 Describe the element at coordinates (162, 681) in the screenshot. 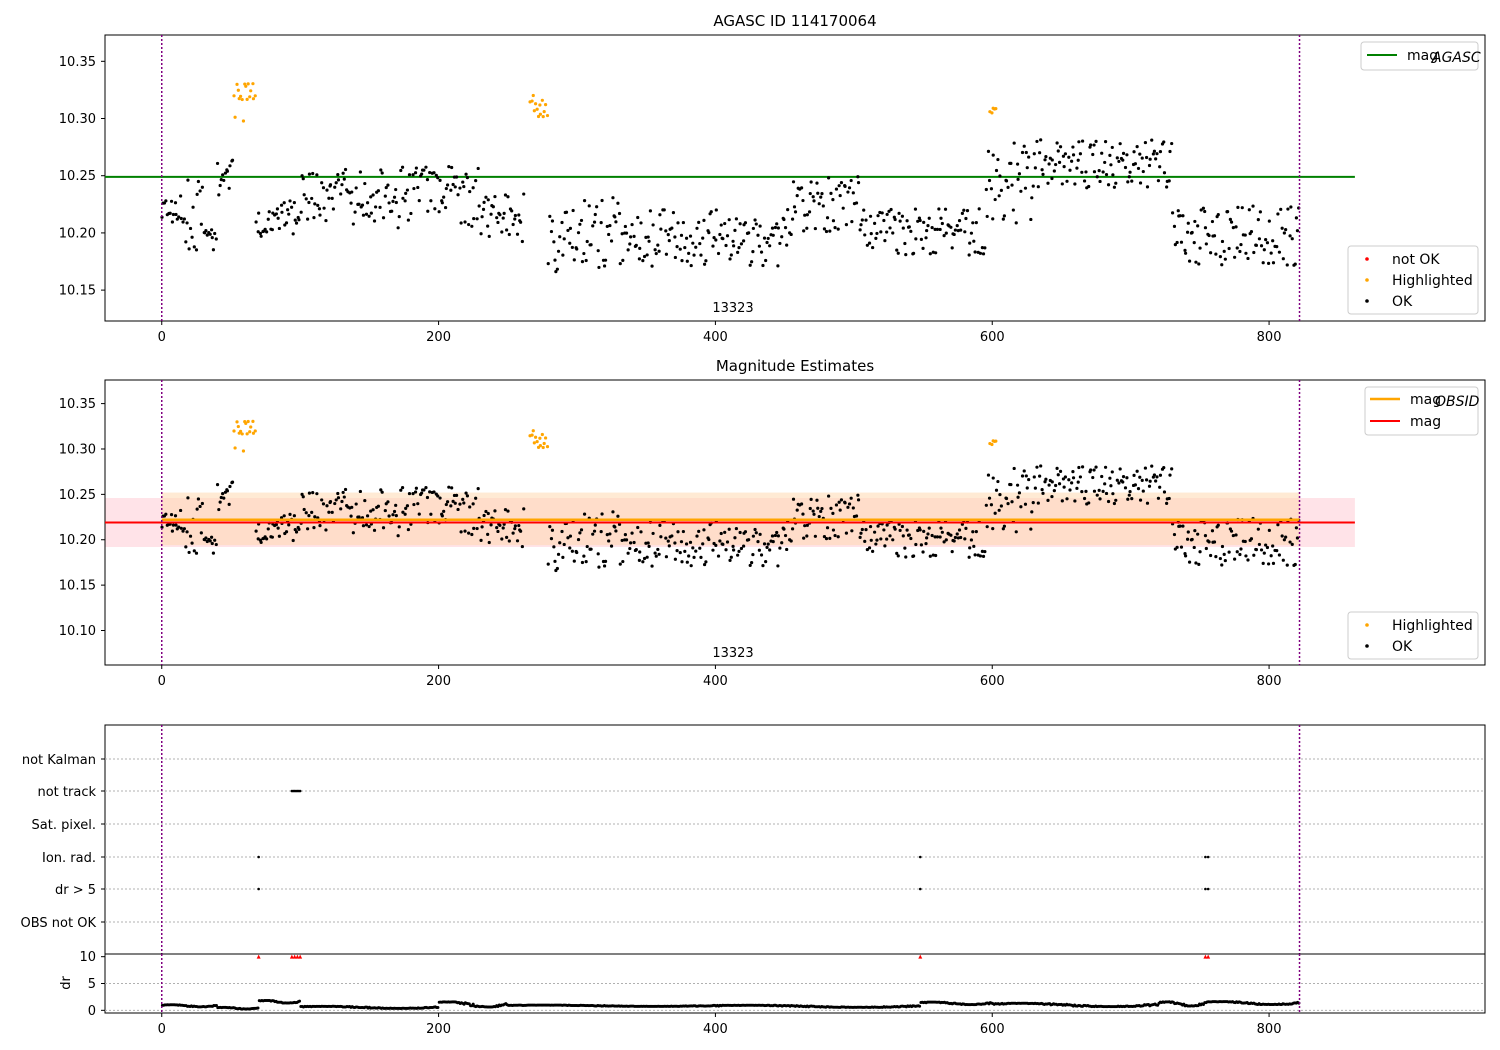

I see `x-tick-label: 0` at that location.